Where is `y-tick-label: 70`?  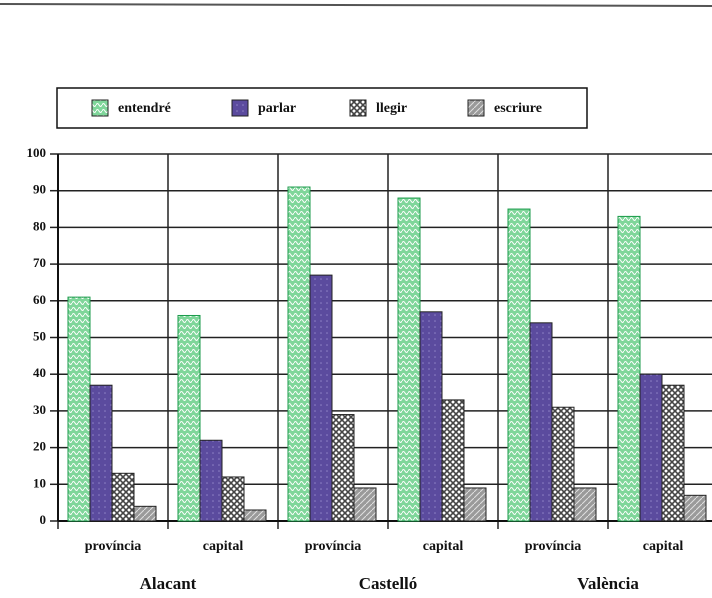 y-tick-label: 70 is located at coordinates (39, 262).